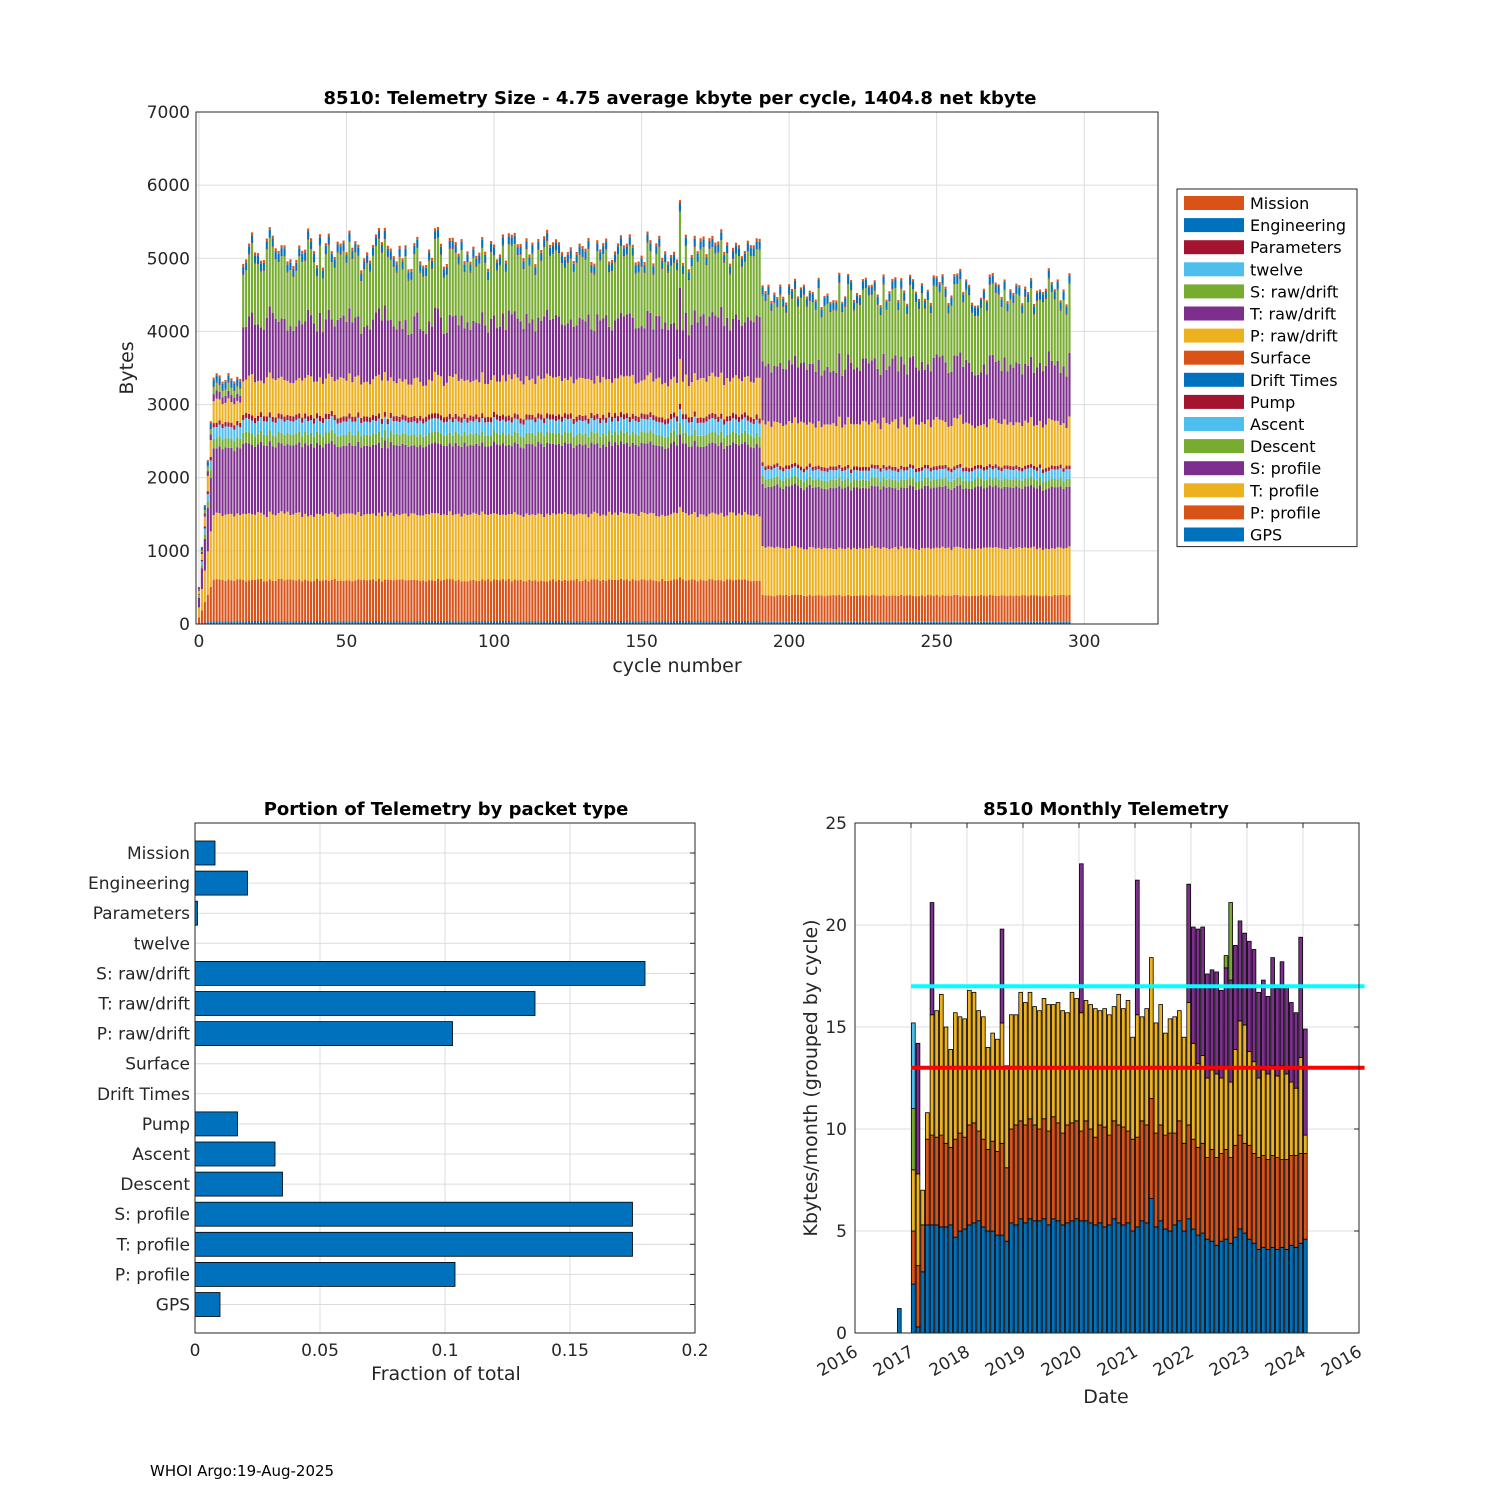 This screenshot has height=1500, width=1500. Describe the element at coordinates (841, 1232) in the screenshot. I see `br-y-tick-label: 5` at that location.